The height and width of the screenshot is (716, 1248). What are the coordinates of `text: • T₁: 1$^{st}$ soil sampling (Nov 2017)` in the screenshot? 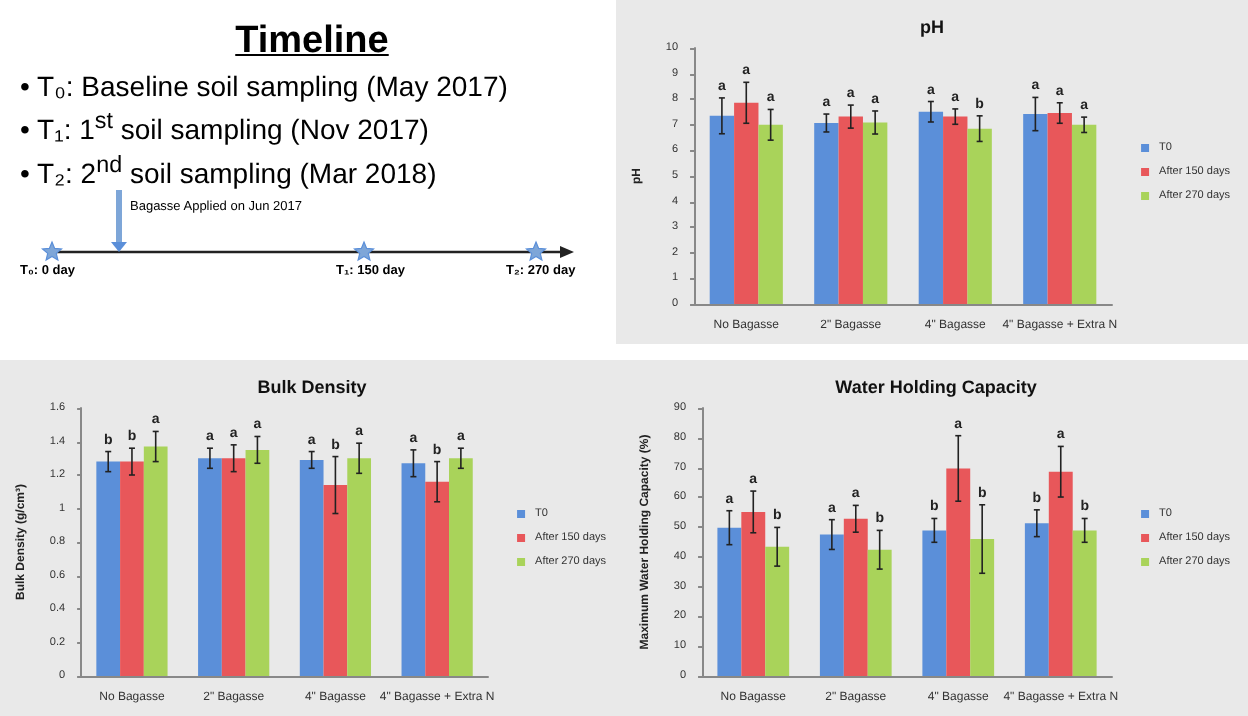 It's located at (225, 127).